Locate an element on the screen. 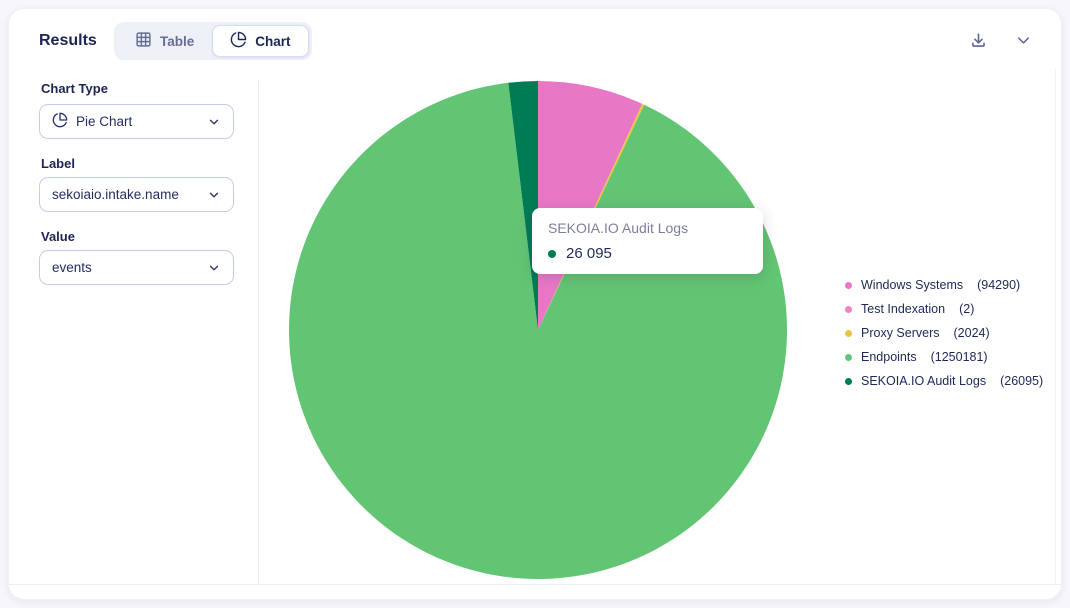  legend-label: Windows Systems is located at coordinates (912, 285).